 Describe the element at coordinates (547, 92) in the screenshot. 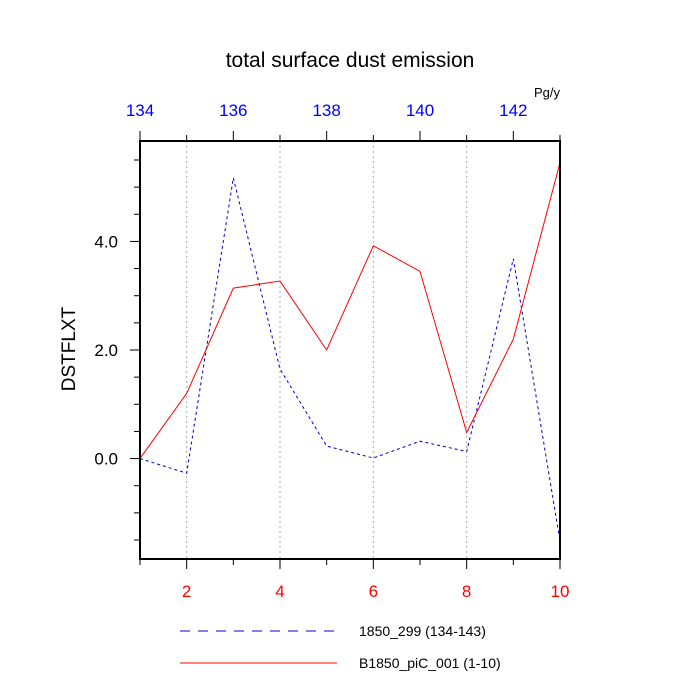

I see `units-label: Pg/y` at that location.